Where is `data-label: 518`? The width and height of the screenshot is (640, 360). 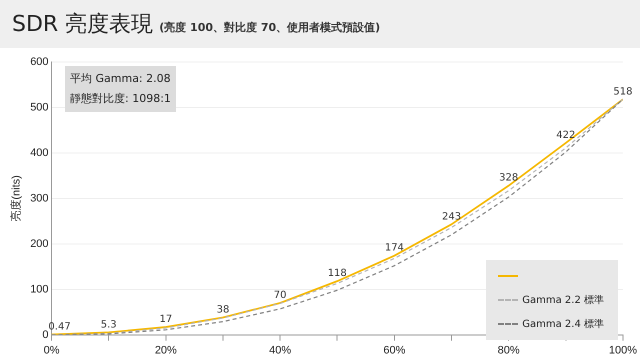
data-label: 518 is located at coordinates (622, 92).